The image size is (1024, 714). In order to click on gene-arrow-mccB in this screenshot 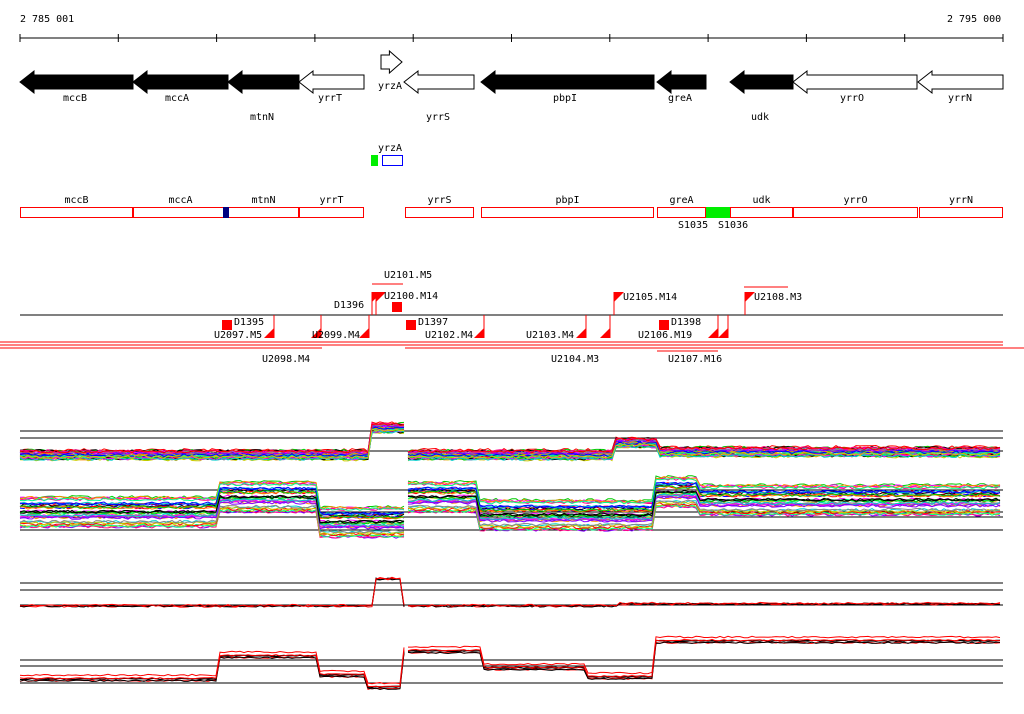, I will do `click(76, 82)`.